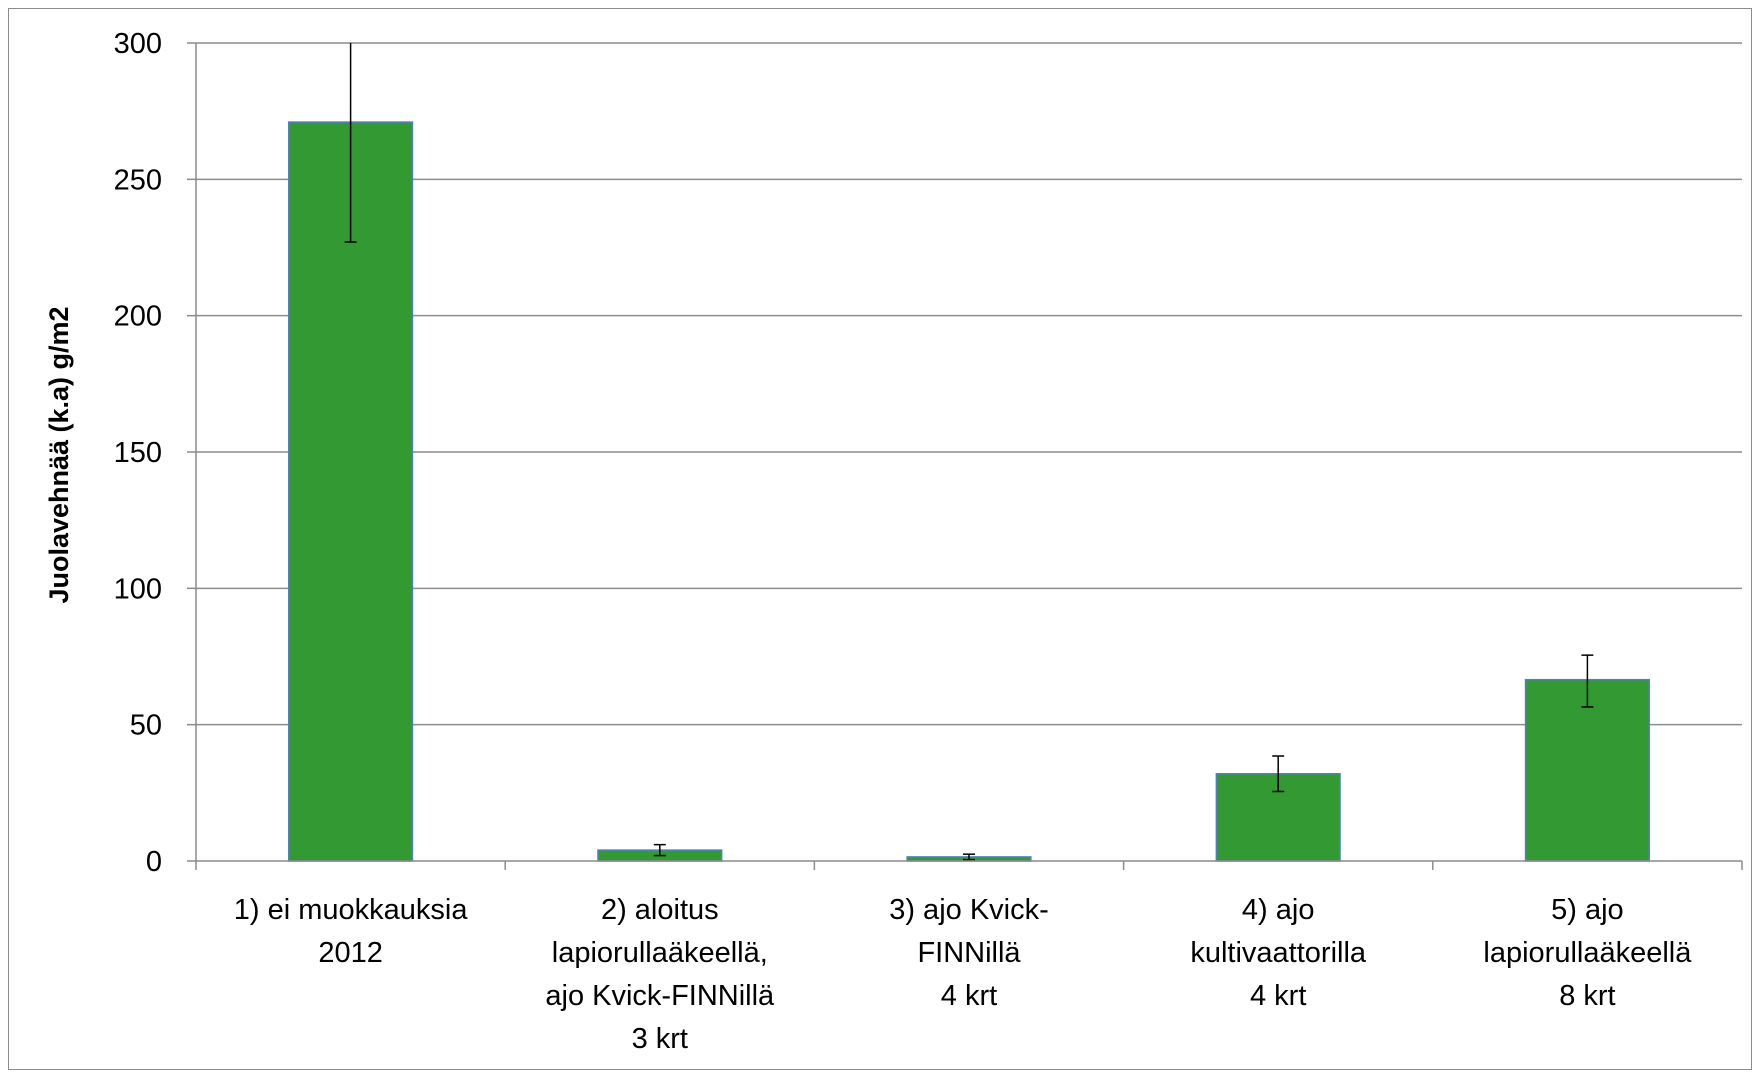  Describe the element at coordinates (1278, 996) in the screenshot. I see `x-category-label-4-line-3: 4 krt` at that location.